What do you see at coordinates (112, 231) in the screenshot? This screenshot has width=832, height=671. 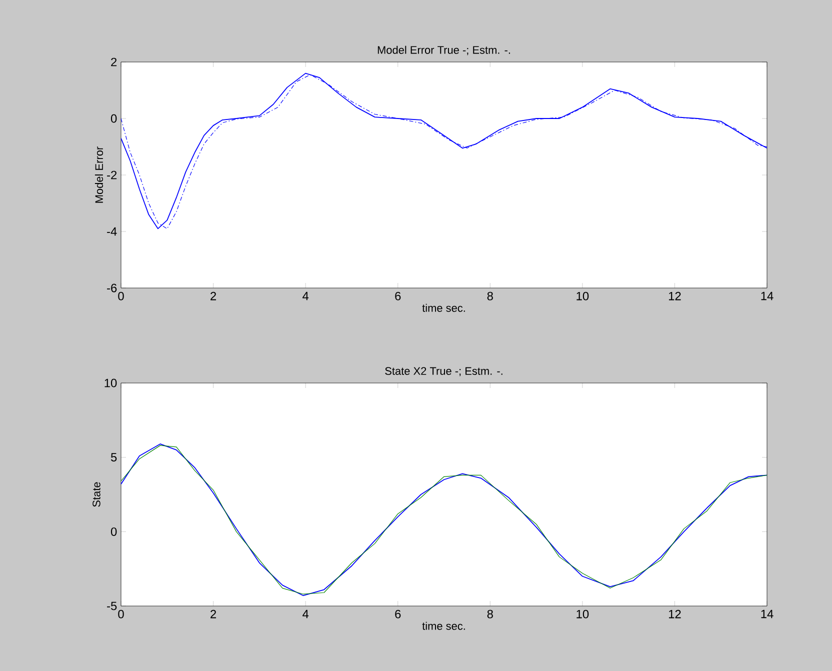 I see `y-tick-label: -4` at bounding box center [112, 231].